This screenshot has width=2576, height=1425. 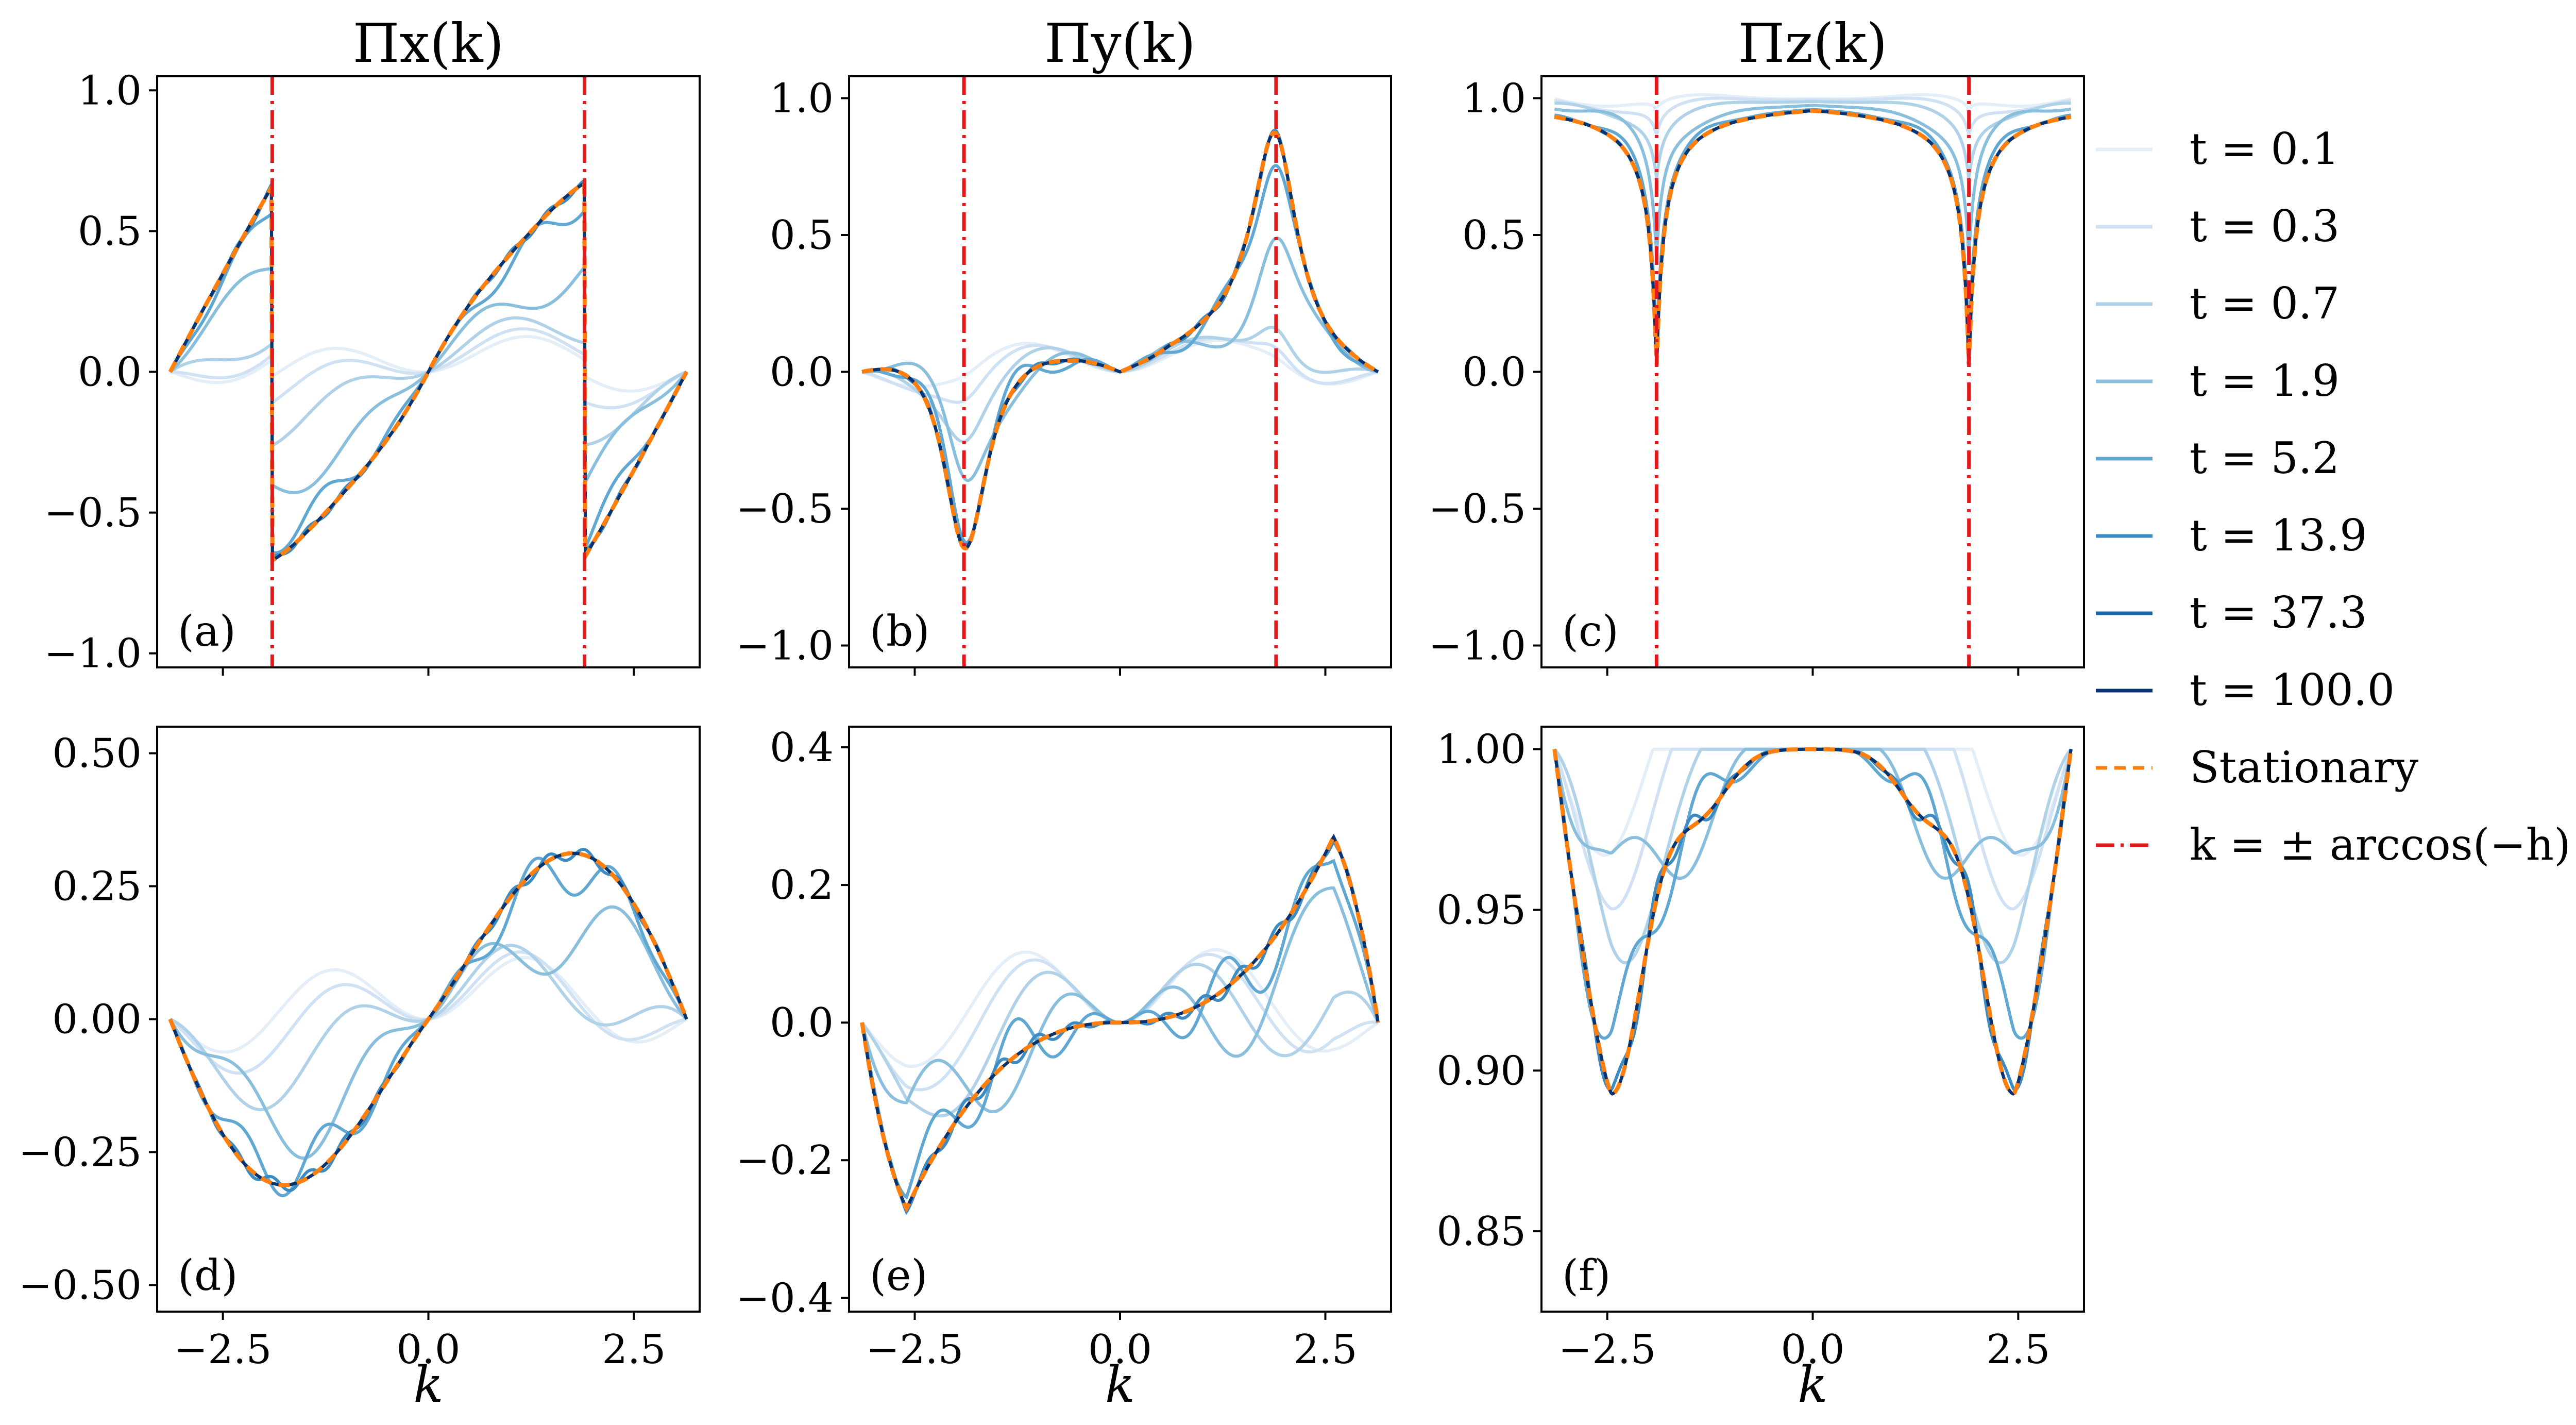 What do you see at coordinates (1813, 829) in the screenshot?
I see `panel-f-curve-t-0.3` at bounding box center [1813, 829].